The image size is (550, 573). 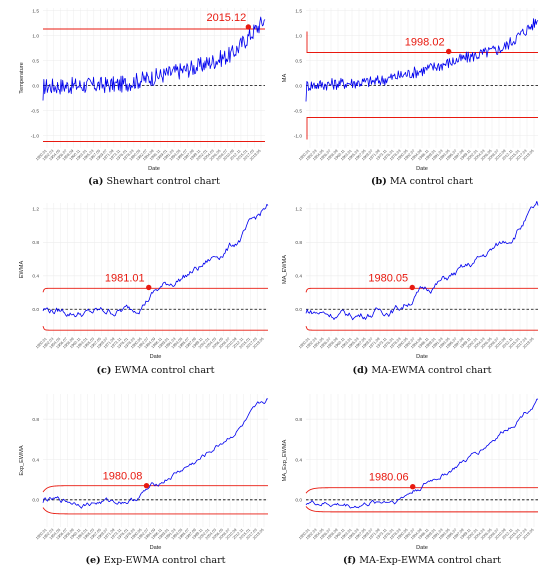 What do you see at coordinates (226, 18) in the screenshot?
I see `signal-annotation: 2015.12` at bounding box center [226, 18].